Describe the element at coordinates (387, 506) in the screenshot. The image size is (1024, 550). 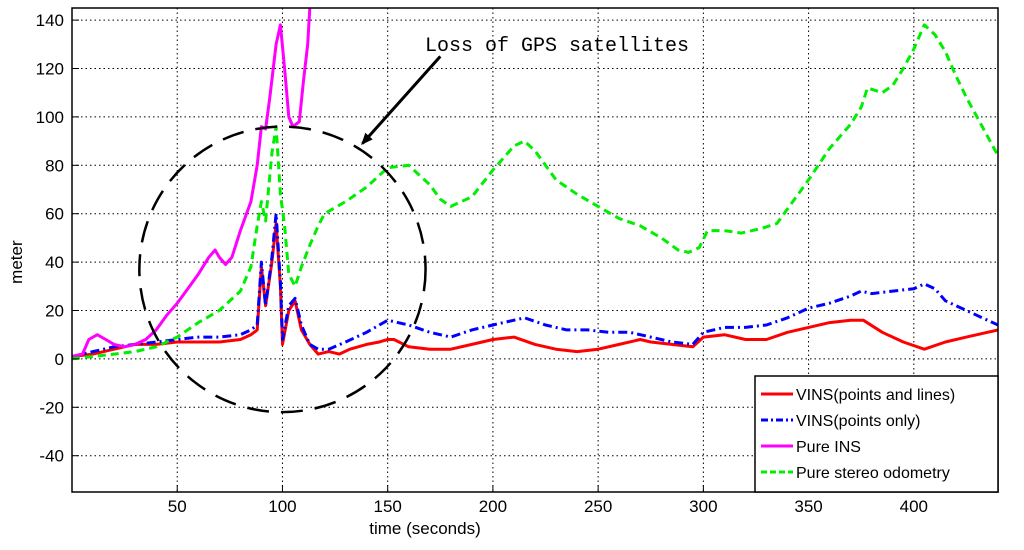
I see `x-tick-label: 150` at that location.